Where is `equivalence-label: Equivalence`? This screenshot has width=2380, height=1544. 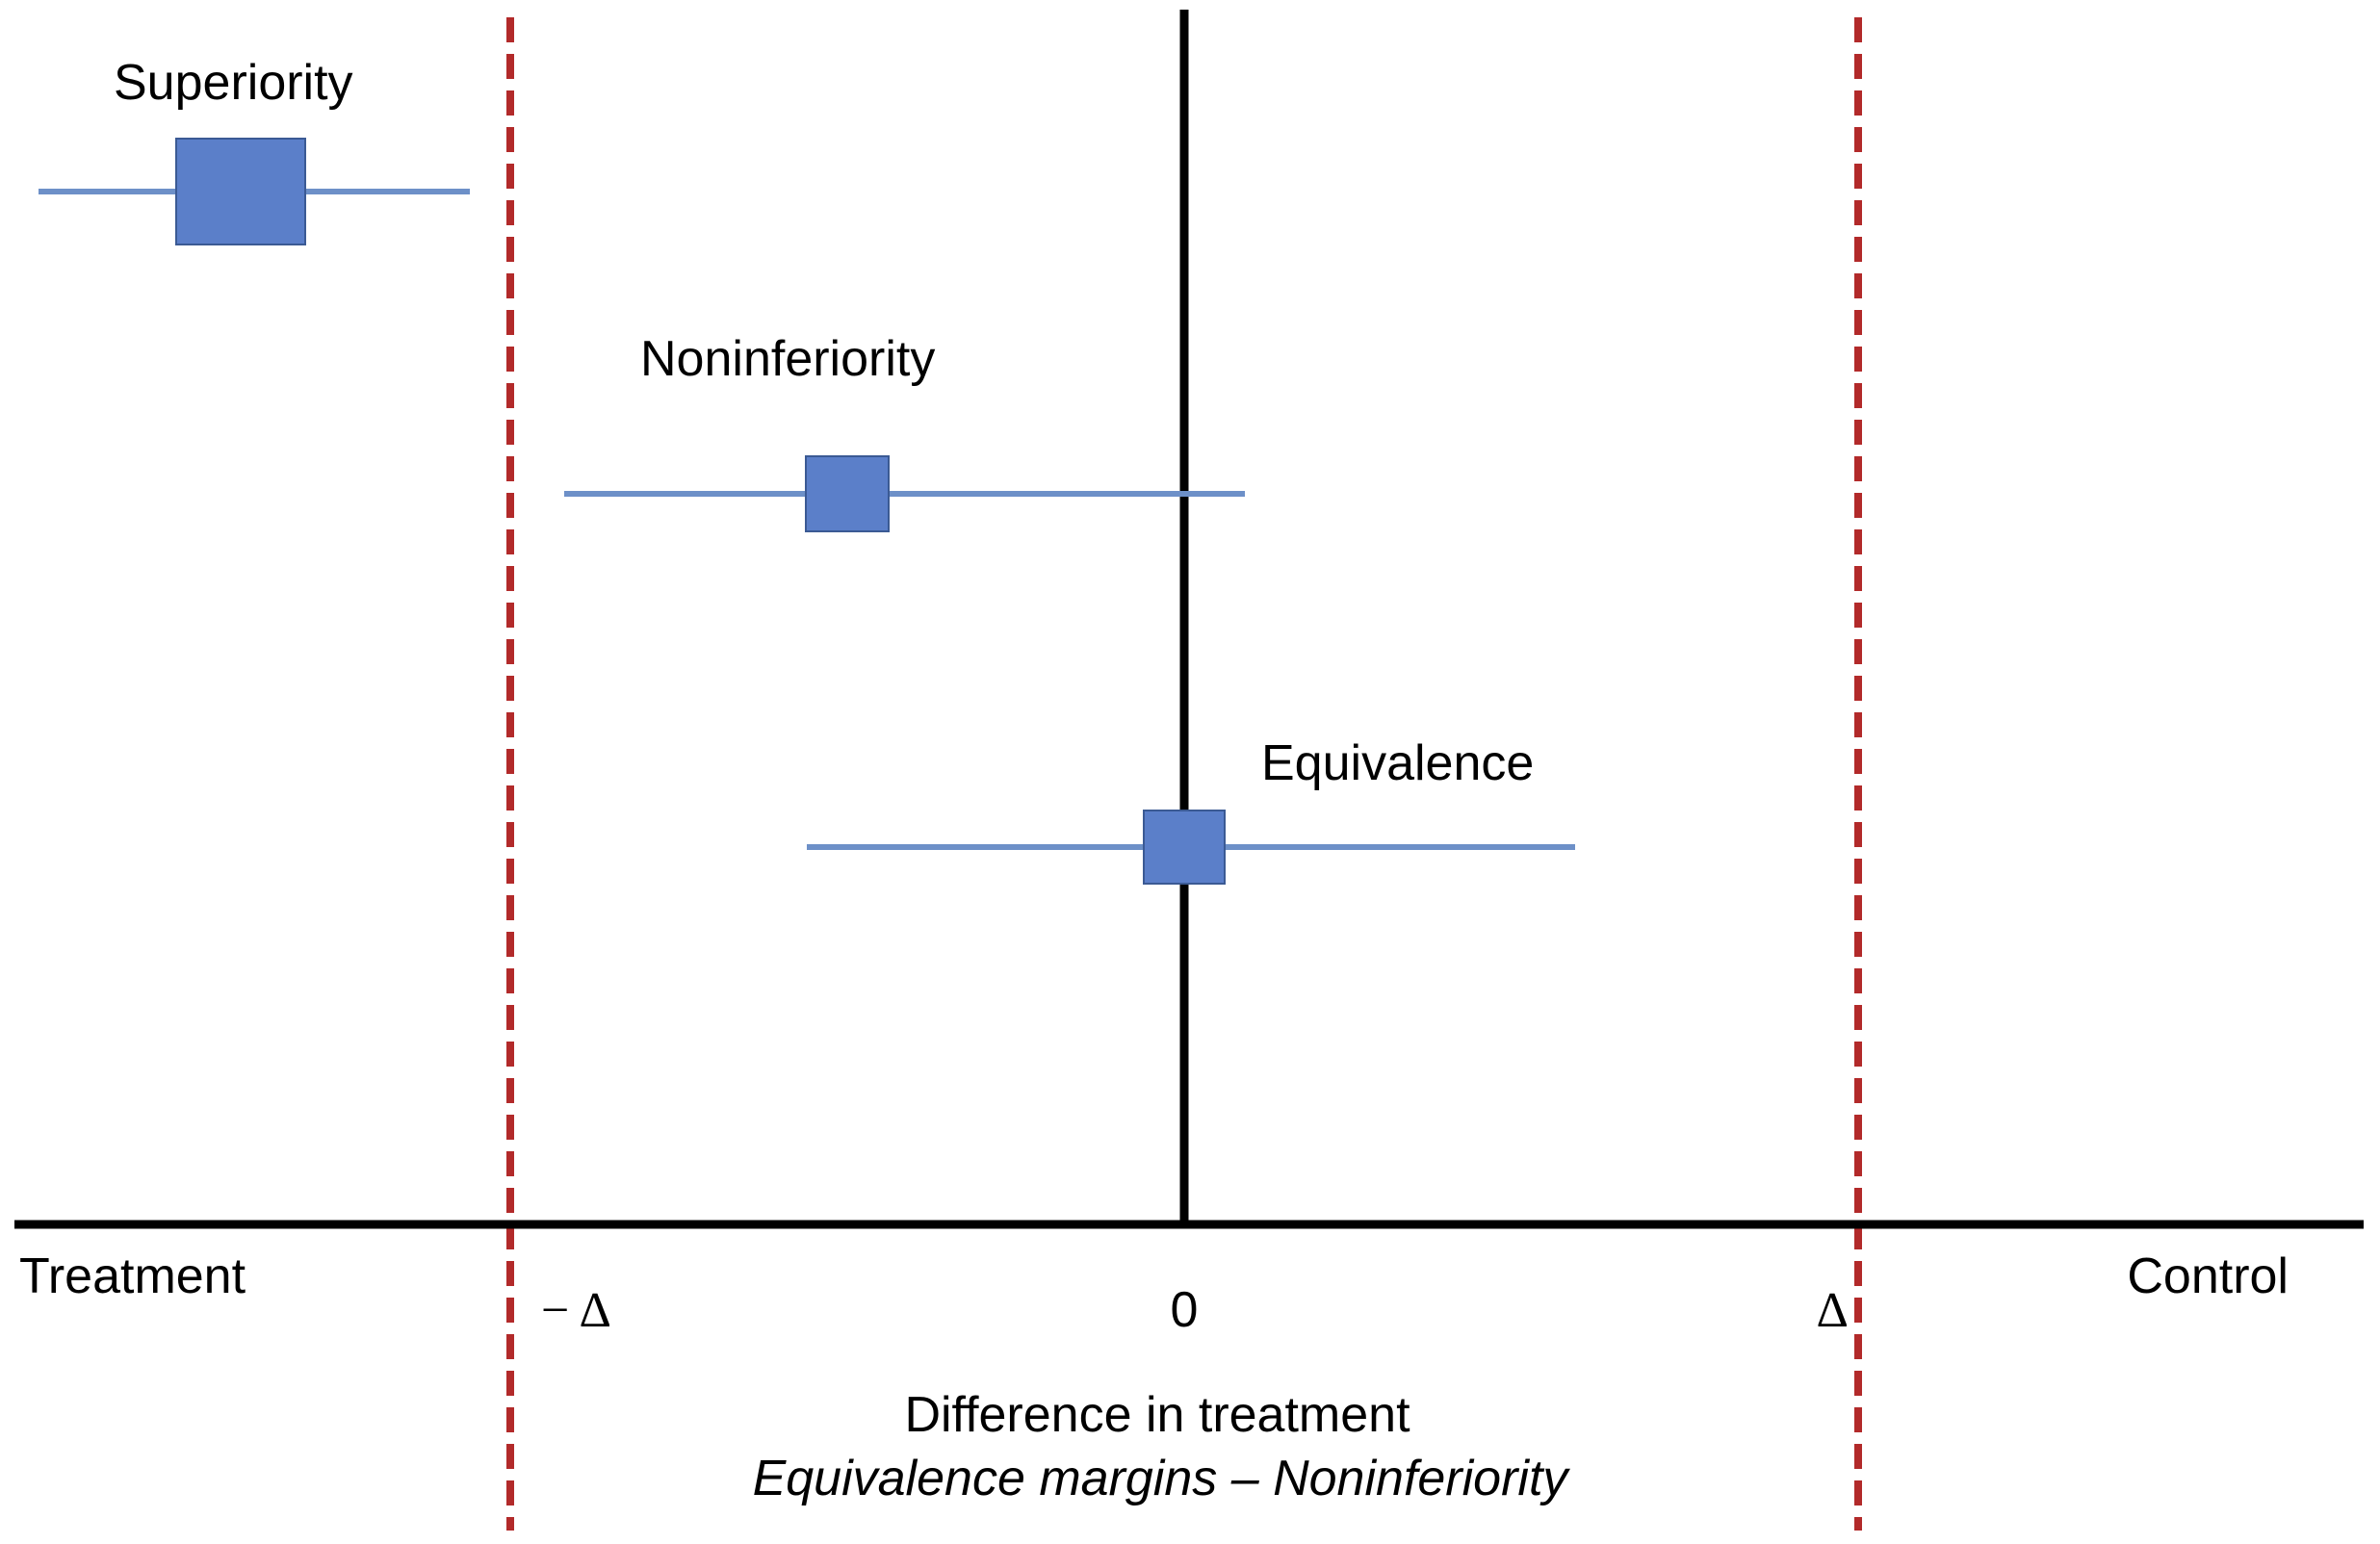 equivalence-label: Equivalence is located at coordinates (1398, 763).